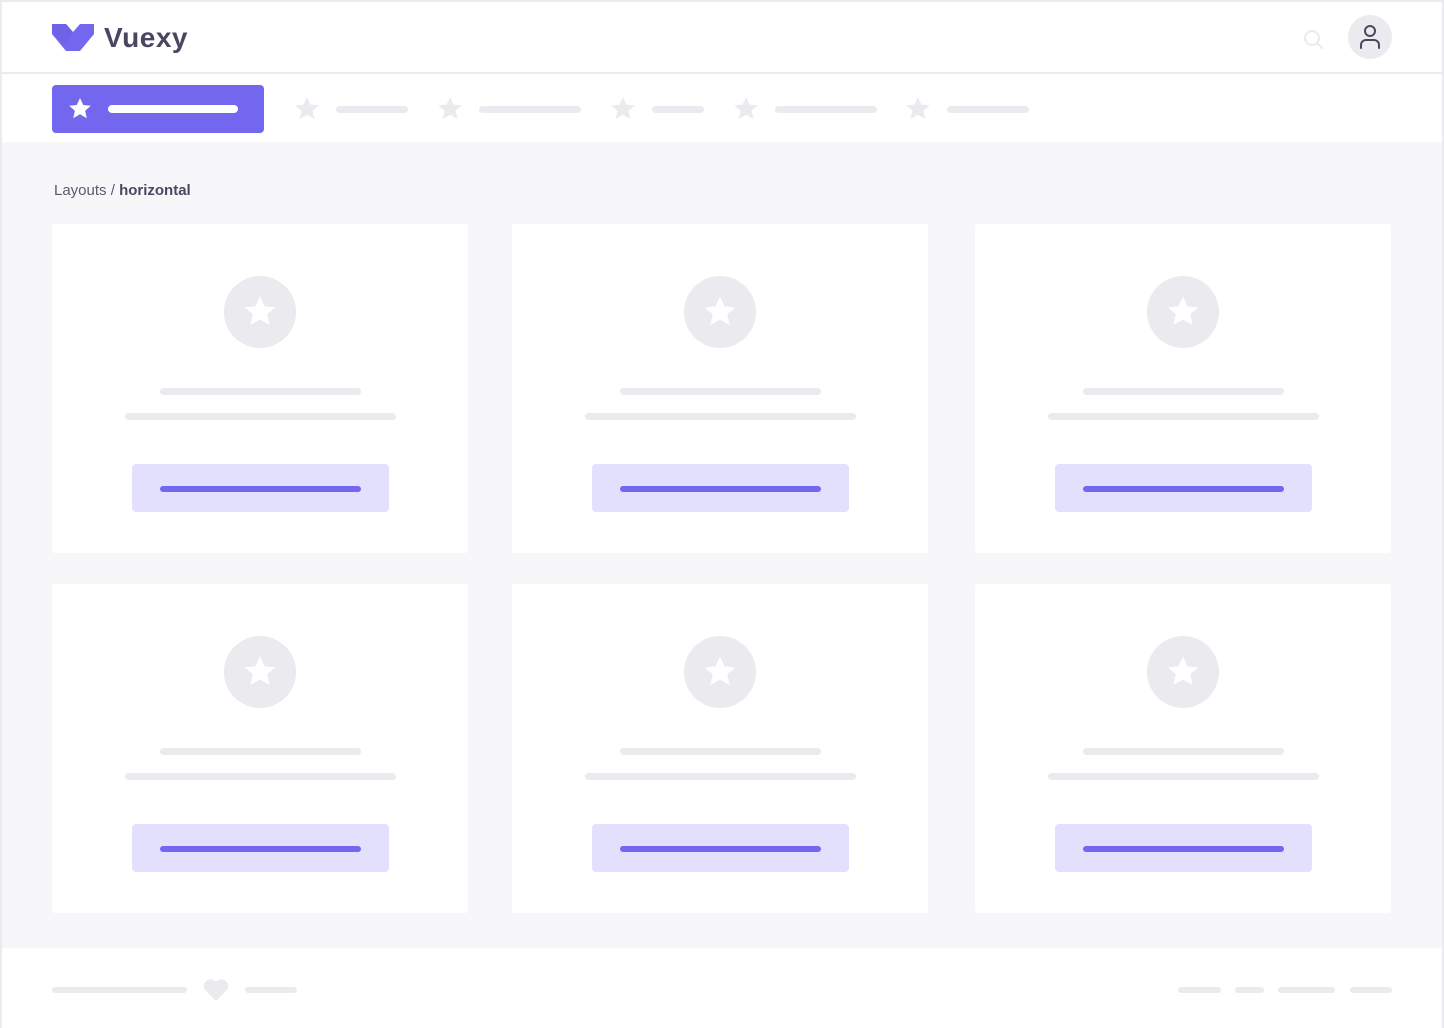 This screenshot has width=1444, height=1028. I want to click on heart-icon, so click(216, 990).